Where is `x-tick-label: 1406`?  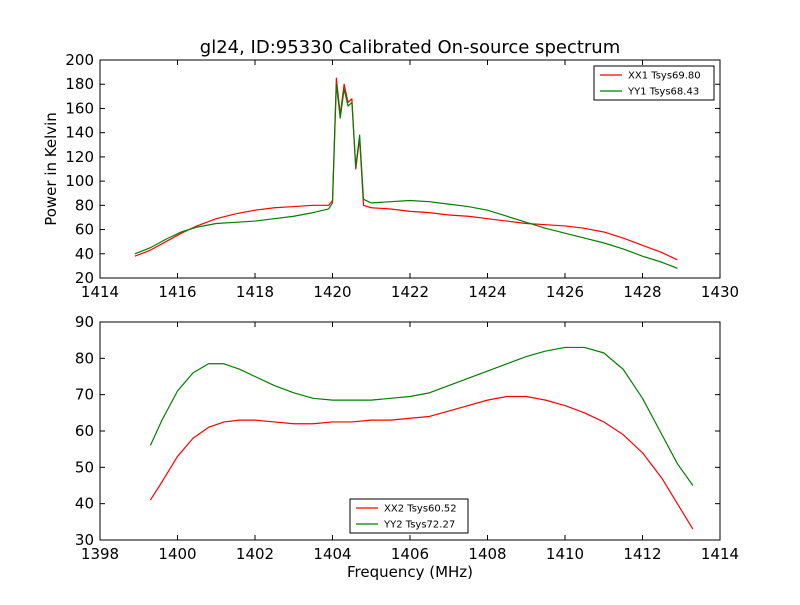
x-tick-label: 1406 is located at coordinates (410, 554).